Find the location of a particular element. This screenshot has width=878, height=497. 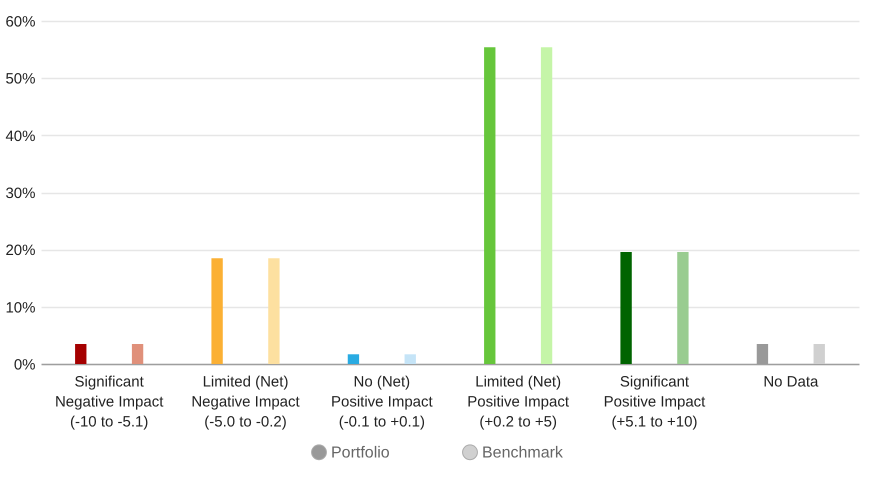

x-tick-label: Significant Negative Impact (-10 to -5.1) is located at coordinates (109, 402).